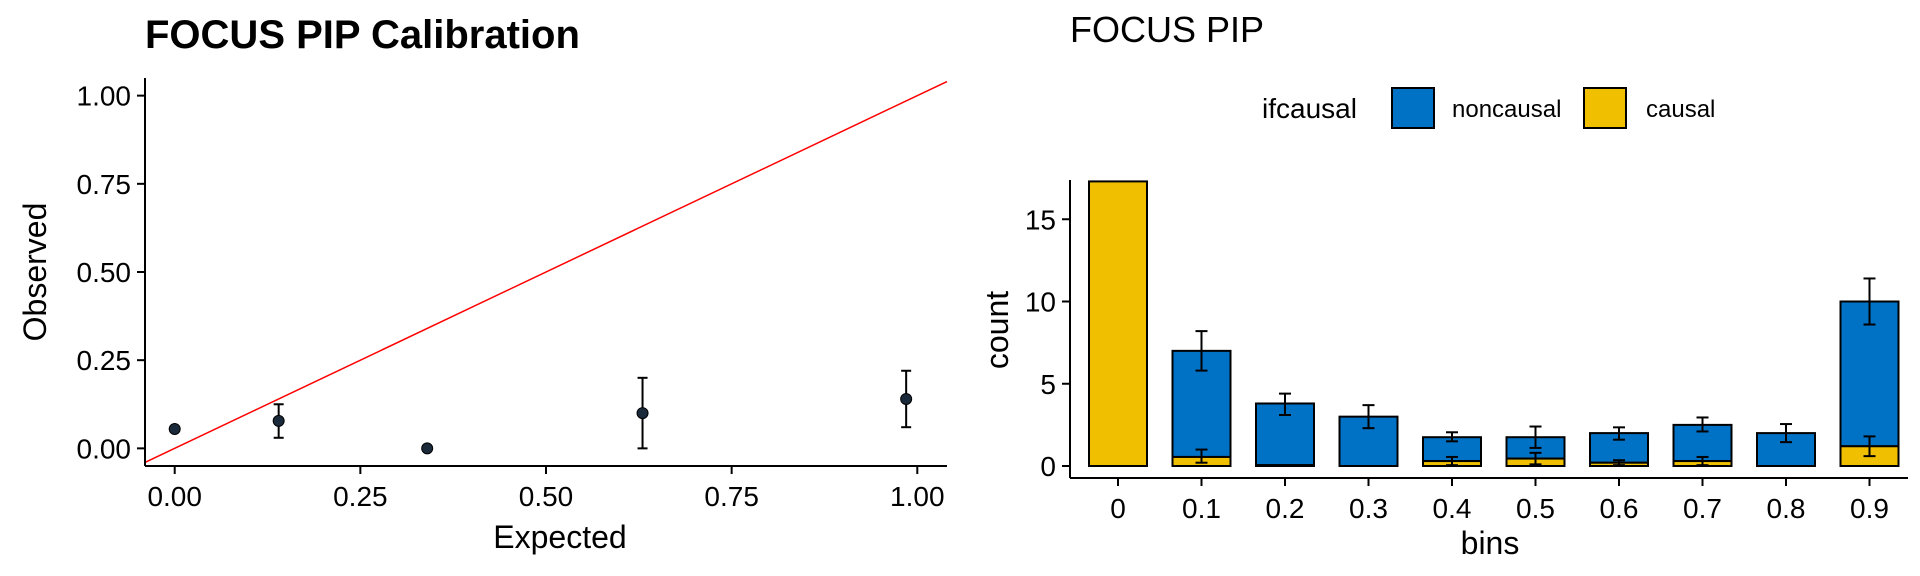 This screenshot has height=576, width=1920. I want to click on y-axis-title: Observed, so click(35, 272).